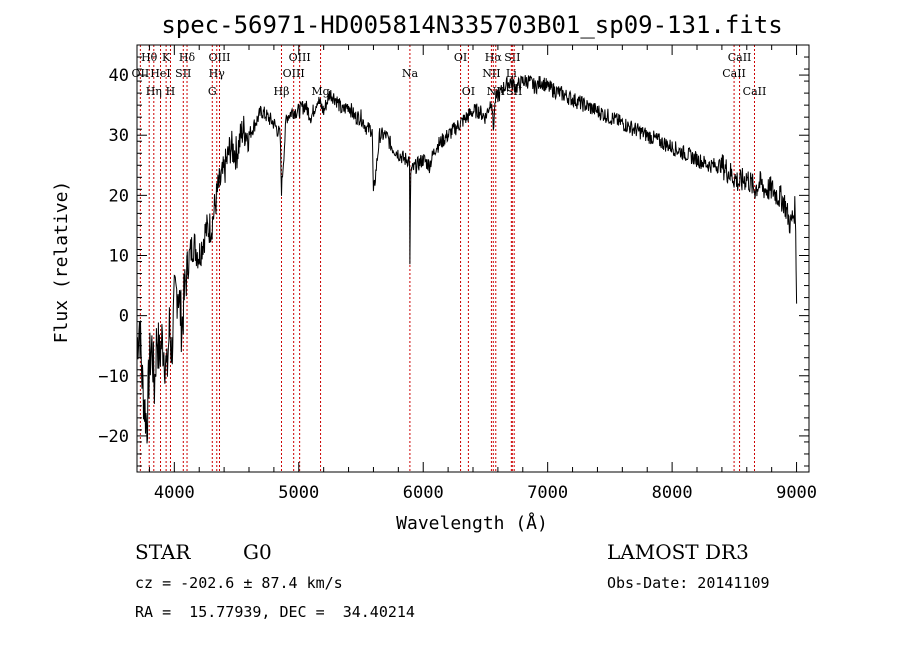 The image size is (900, 649). I want to click on line-marker-label: NII, so click(491, 73).